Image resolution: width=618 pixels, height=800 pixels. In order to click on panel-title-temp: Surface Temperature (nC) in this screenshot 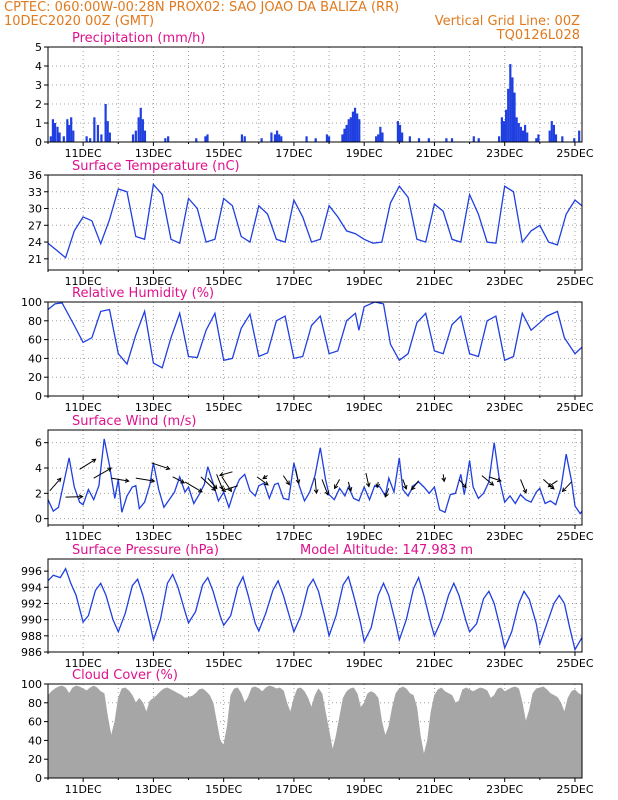, I will do `click(156, 166)`.